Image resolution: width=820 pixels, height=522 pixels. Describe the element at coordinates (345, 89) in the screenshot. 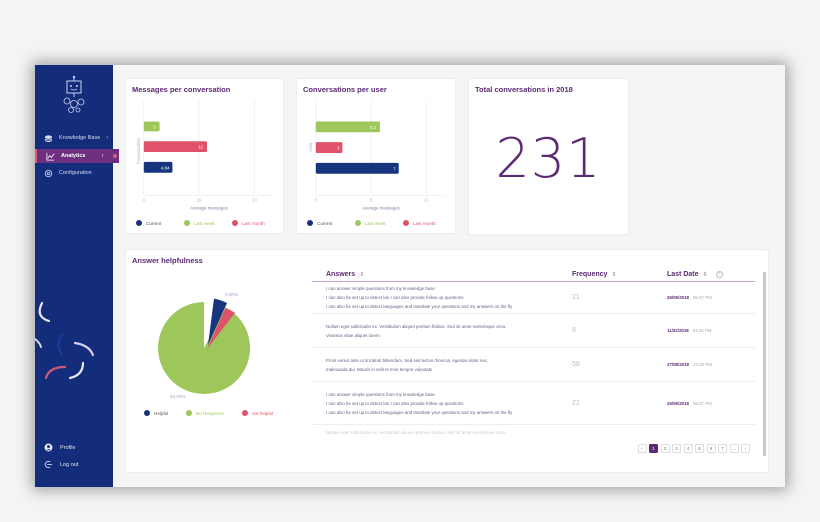

I see `card-title: Conversations per user` at that location.